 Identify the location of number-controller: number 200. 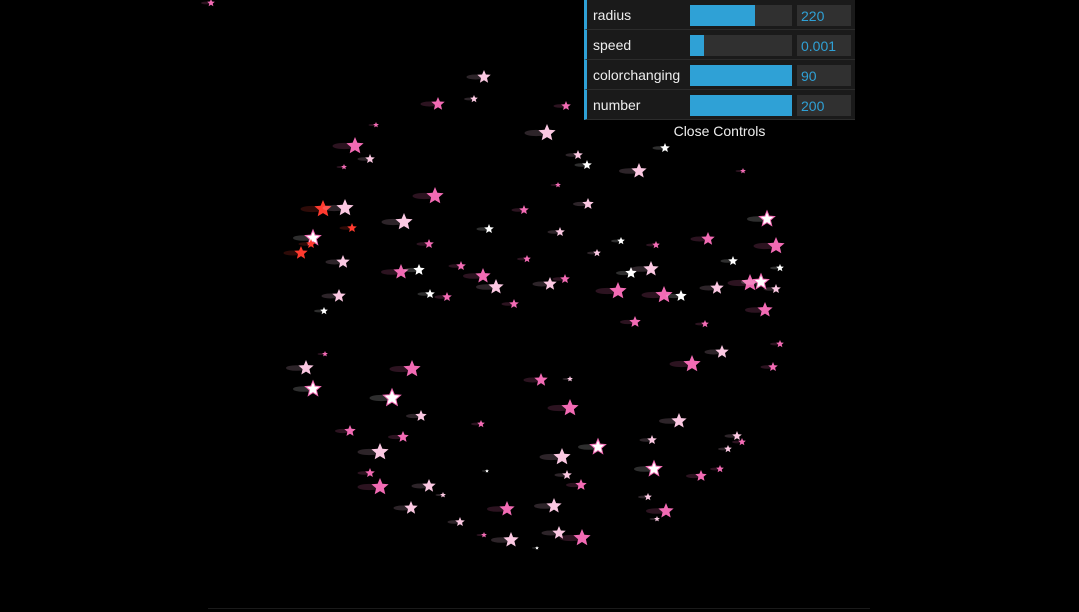
(719, 105).